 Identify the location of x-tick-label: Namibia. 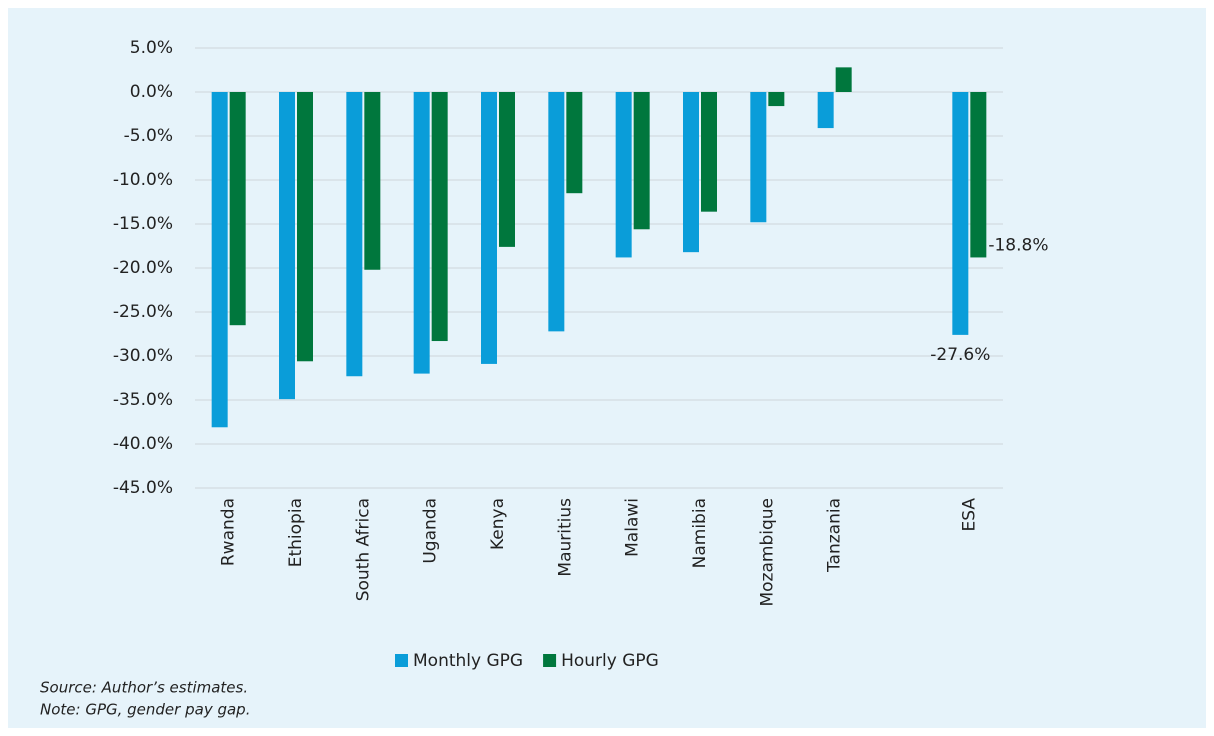
(700, 533).